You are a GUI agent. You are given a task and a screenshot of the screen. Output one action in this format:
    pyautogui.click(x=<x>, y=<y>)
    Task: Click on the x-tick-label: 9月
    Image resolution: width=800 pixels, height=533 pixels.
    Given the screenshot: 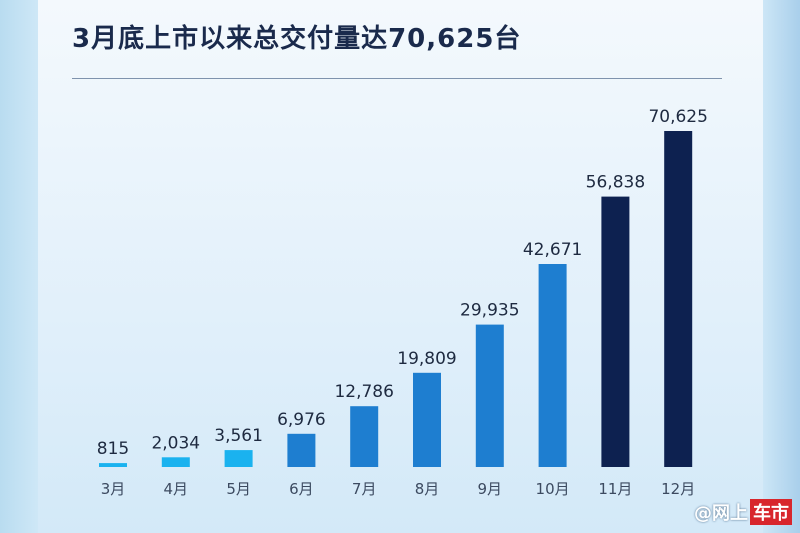 What is the action you would take?
    pyautogui.click(x=490, y=489)
    